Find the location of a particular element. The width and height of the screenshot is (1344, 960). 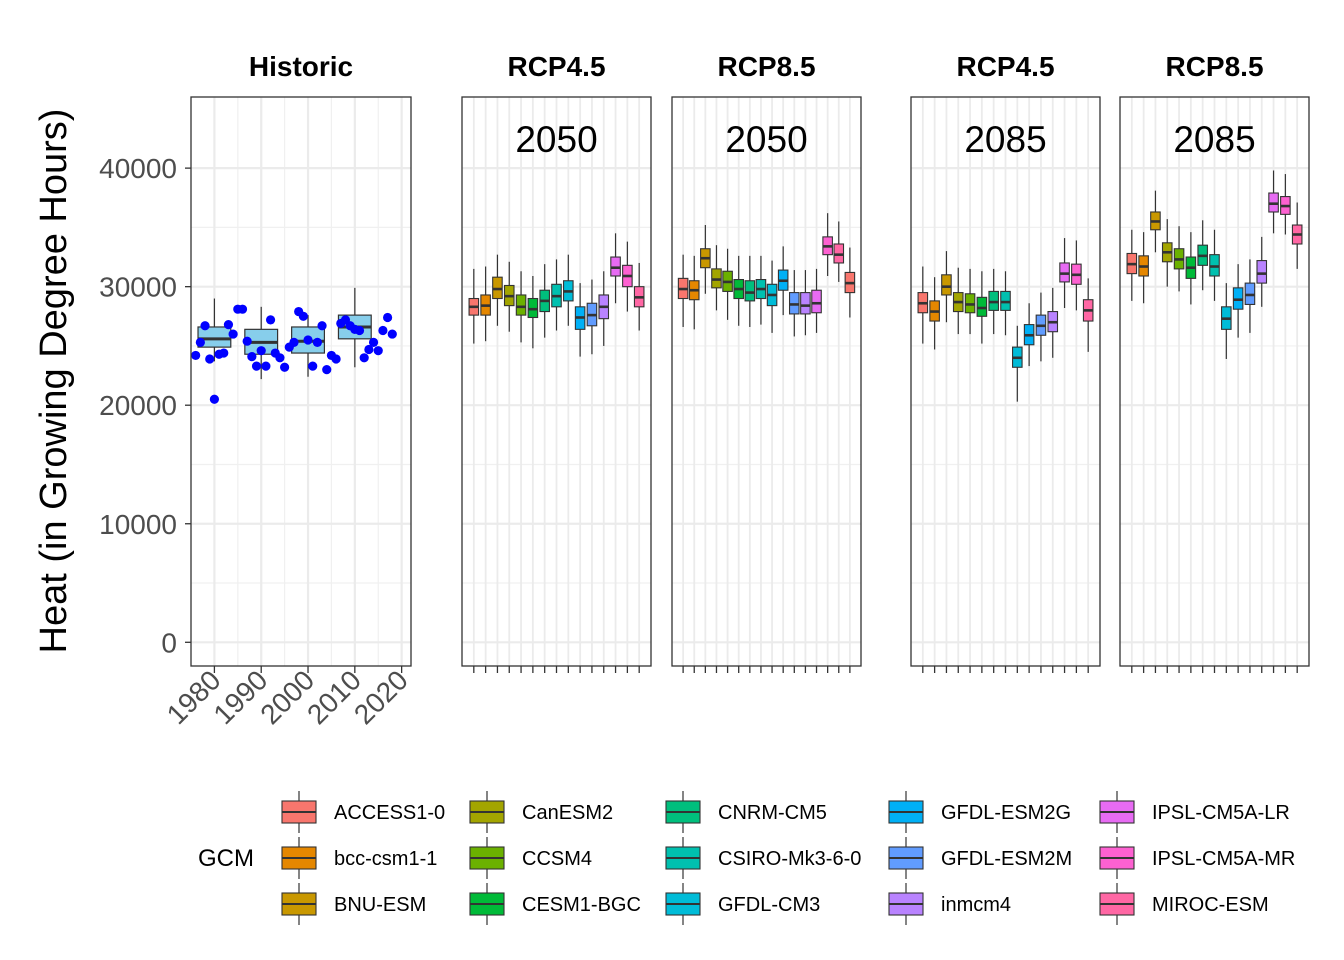

historic-panel-background is located at coordinates (301, 381).